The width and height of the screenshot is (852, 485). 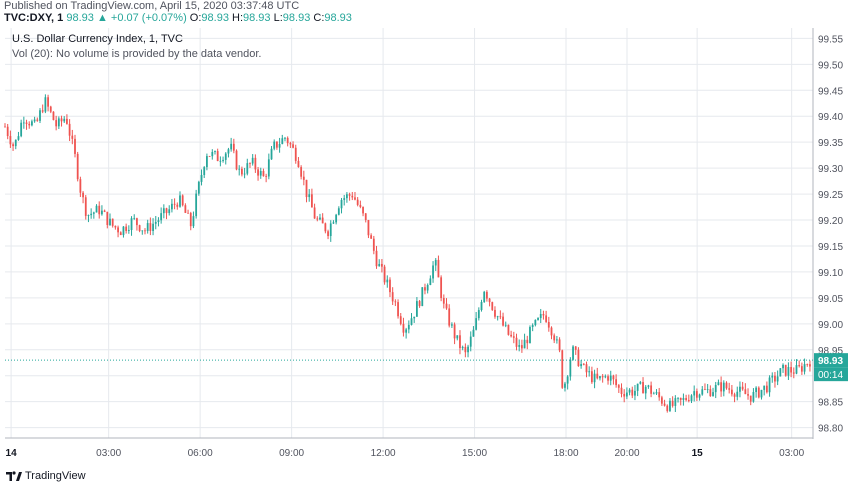 What do you see at coordinates (698, 453) in the screenshot?
I see `x-tick-label: 15` at bounding box center [698, 453].